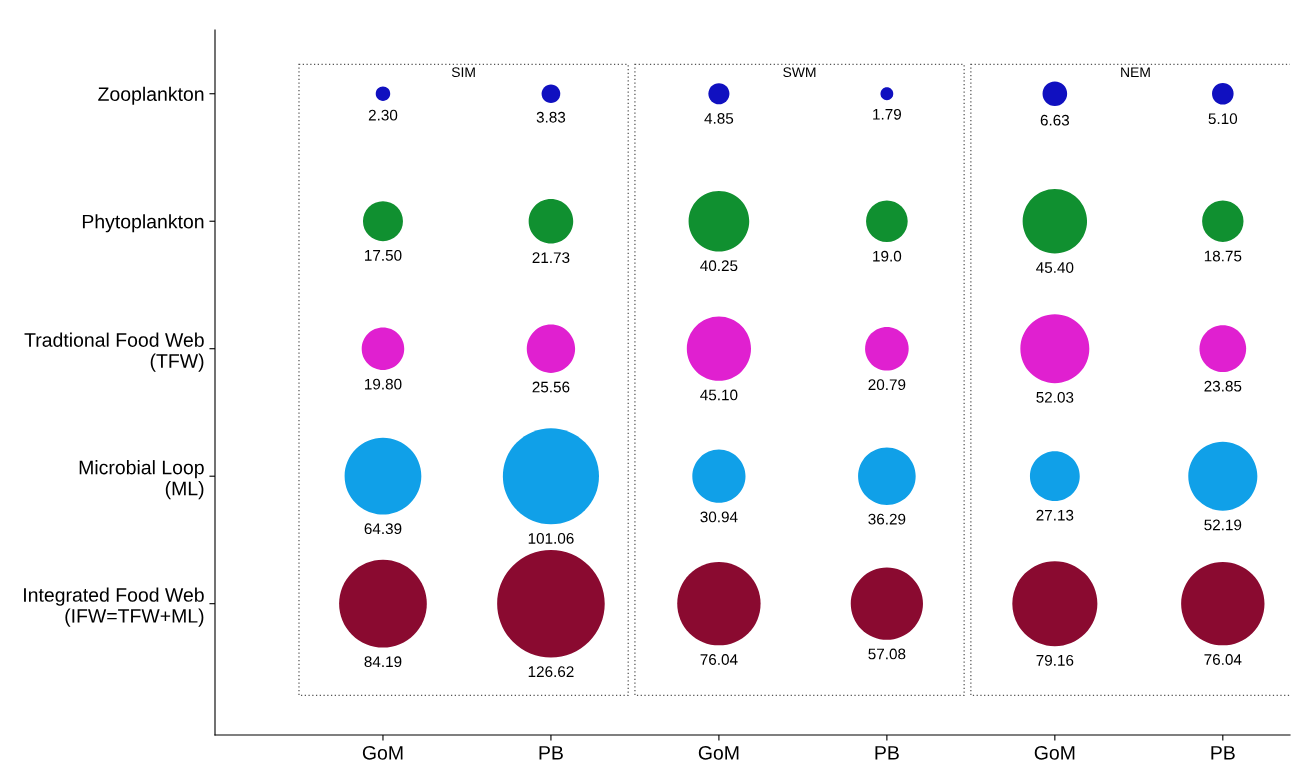 The width and height of the screenshot is (1301, 765). Describe the element at coordinates (887, 519) in the screenshot. I see `data-label: 36.29` at that location.